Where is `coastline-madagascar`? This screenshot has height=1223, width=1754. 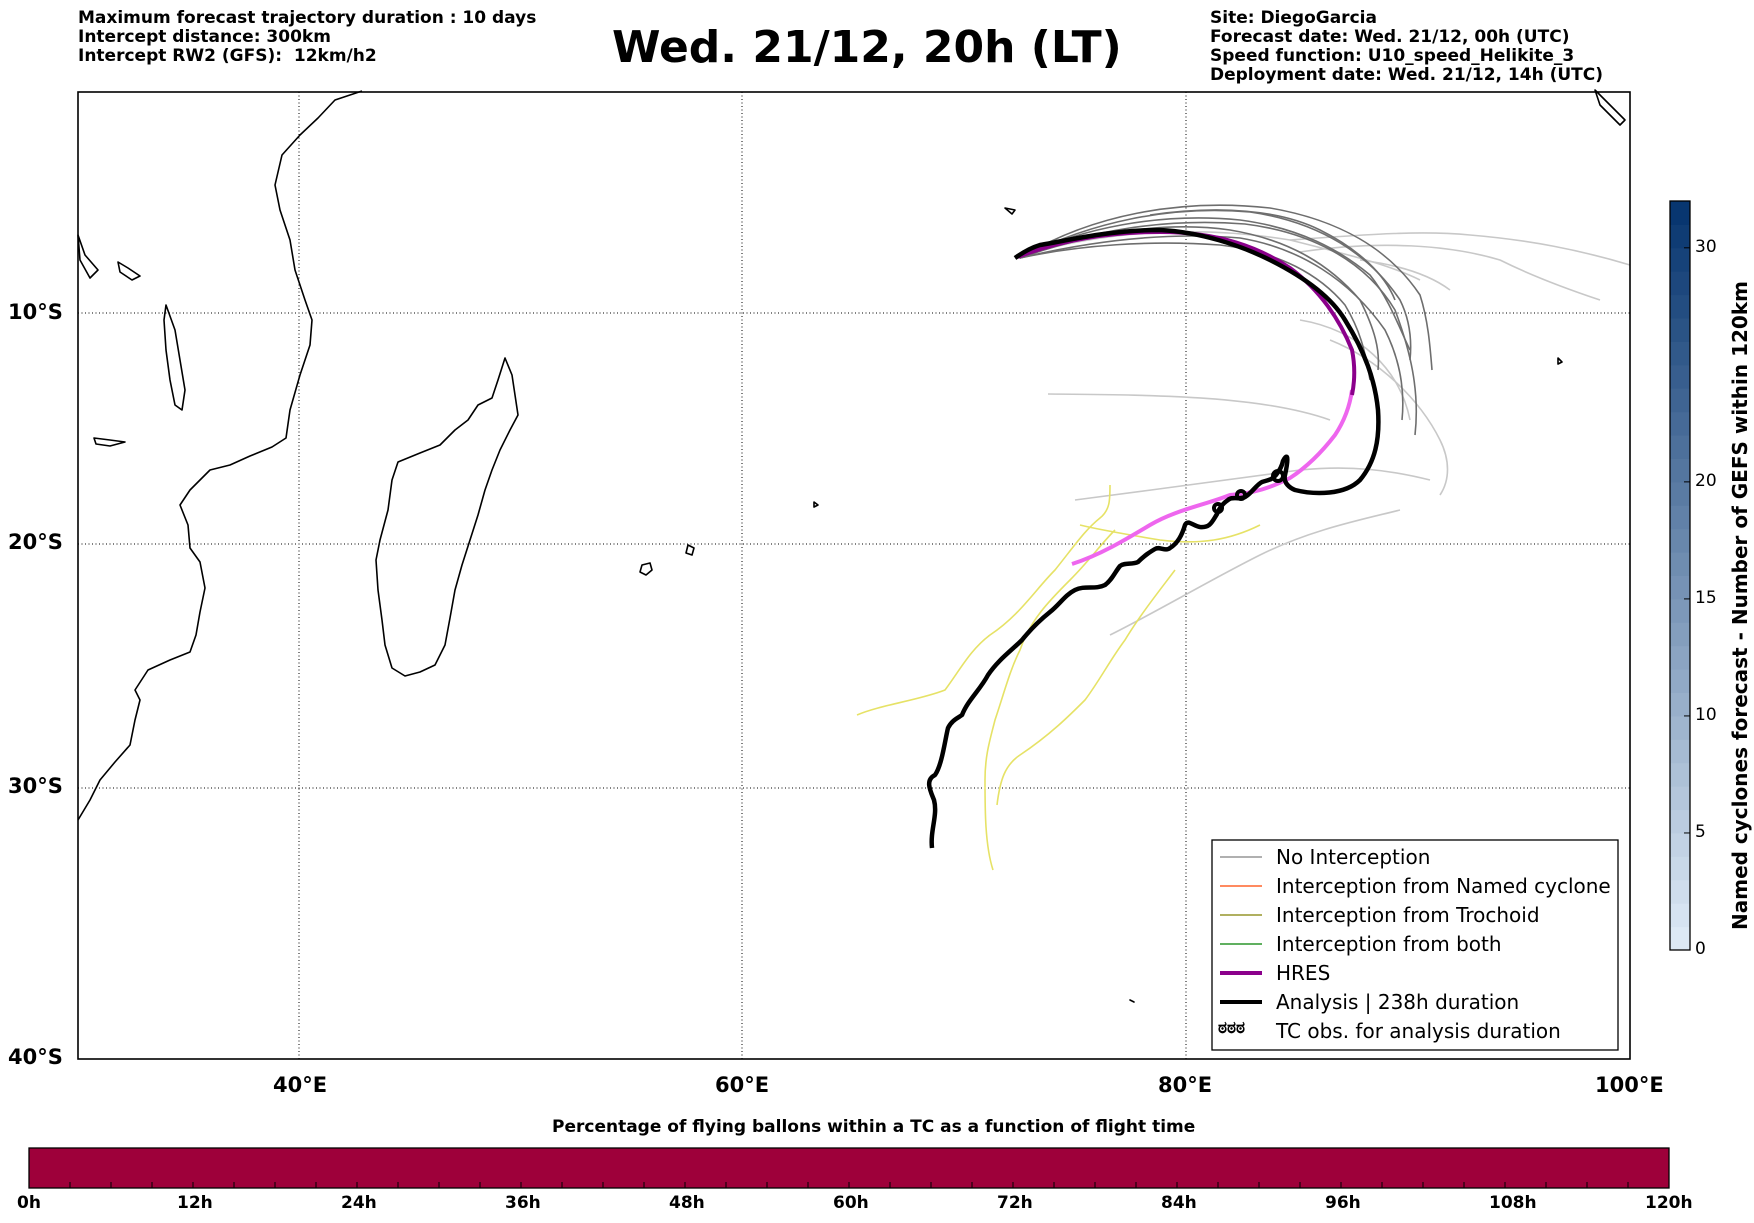 coastline-madagascar is located at coordinates (447, 517).